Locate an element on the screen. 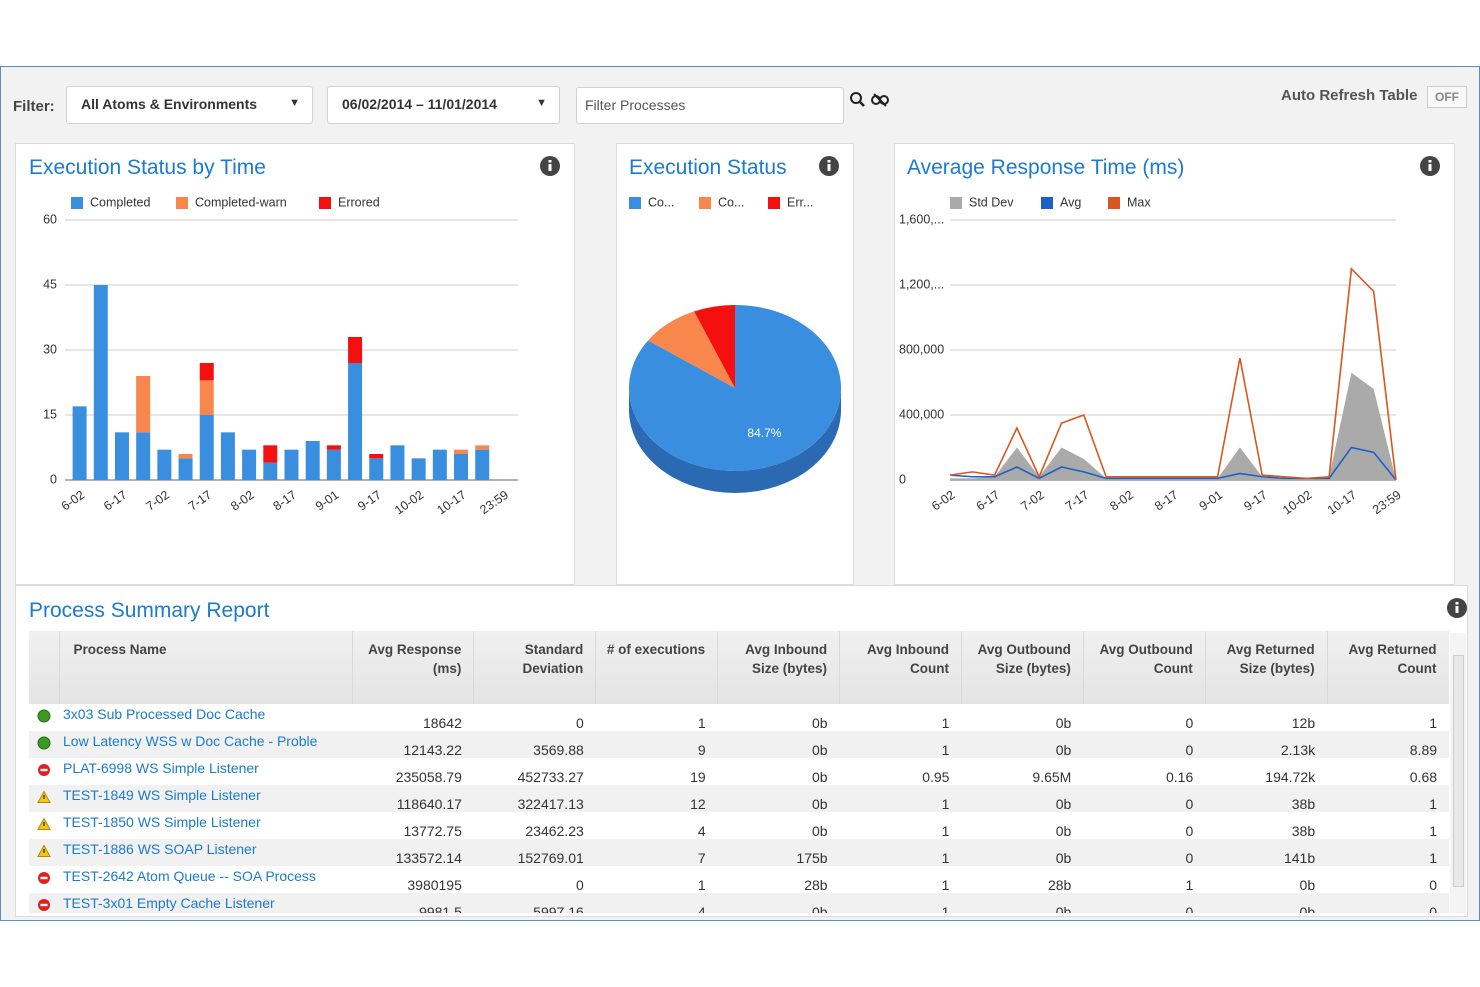 The width and height of the screenshot is (1480, 987). header-cell: Avg Response (ms) is located at coordinates (413, 667).